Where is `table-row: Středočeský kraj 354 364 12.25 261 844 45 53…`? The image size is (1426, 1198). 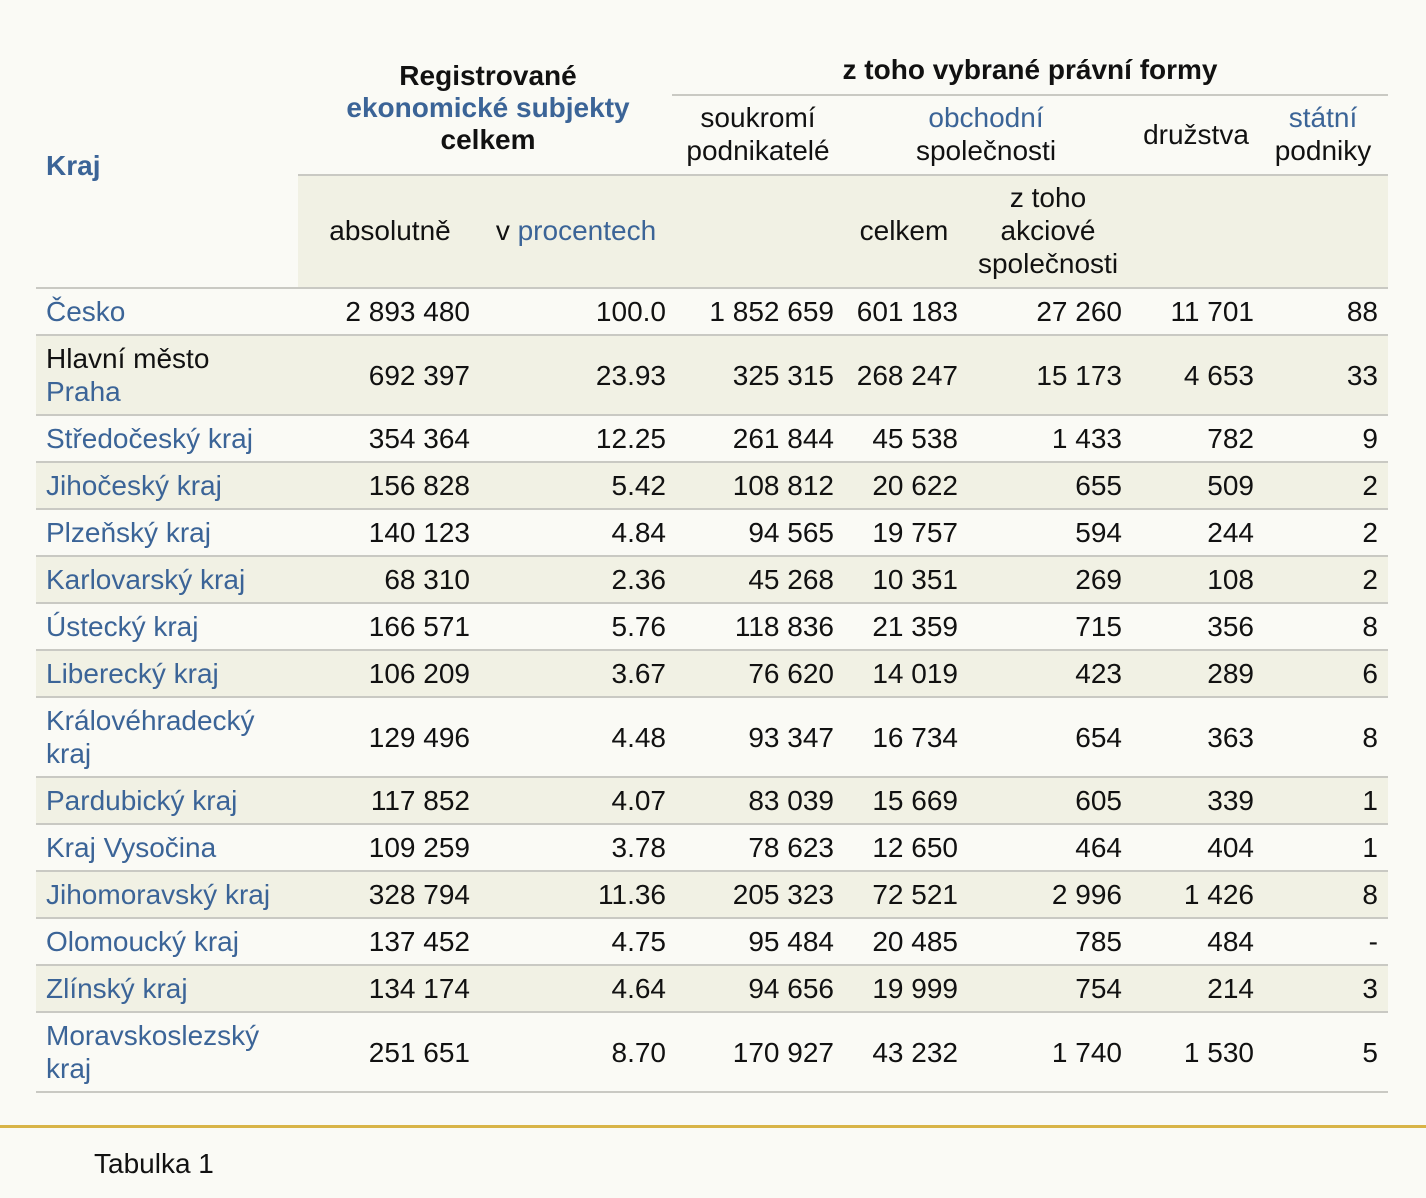
table-row: Středočeský kraj 354 364 12.25 261 844 45 53… is located at coordinates (712, 439).